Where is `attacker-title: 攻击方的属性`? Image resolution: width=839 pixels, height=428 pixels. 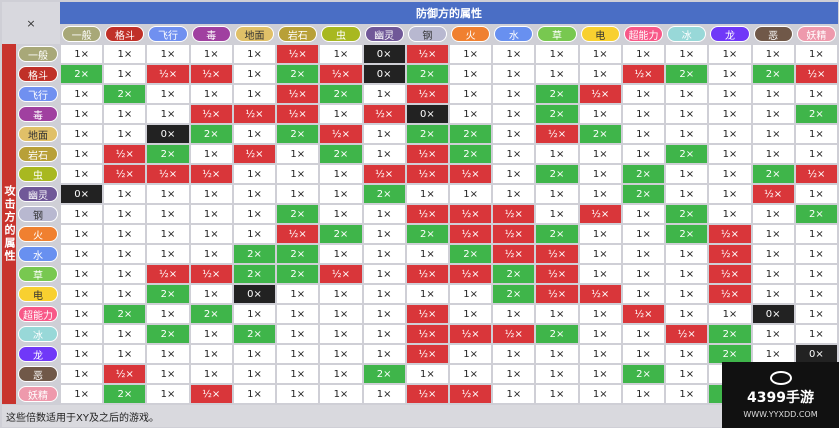
attacker-title: 攻击方的属性 is located at coordinates (9, 224).